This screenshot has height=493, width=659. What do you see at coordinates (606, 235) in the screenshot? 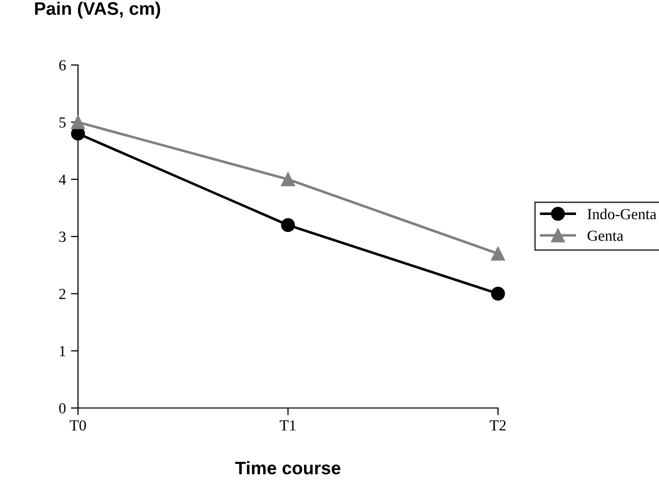
I see `legend-label: Genta` at bounding box center [606, 235].